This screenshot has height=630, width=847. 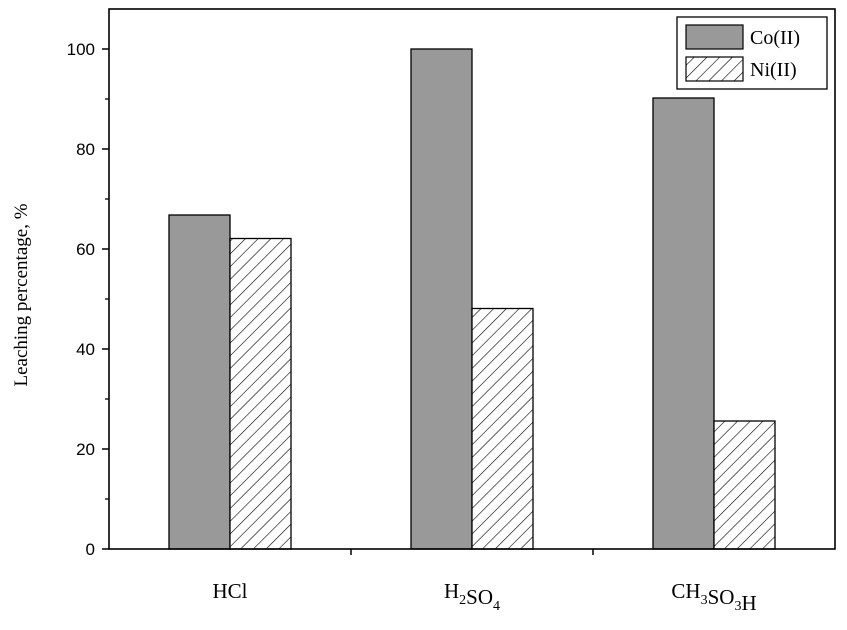 I want to click on legend-swatch-coii, so click(x=714, y=37).